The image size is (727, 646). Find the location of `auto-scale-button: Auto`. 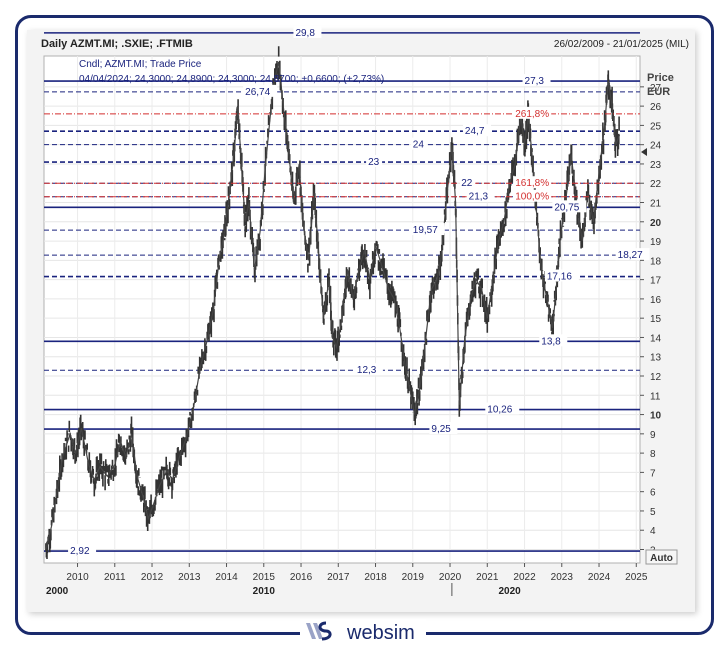

auto-scale-button: Auto is located at coordinates (661, 557).